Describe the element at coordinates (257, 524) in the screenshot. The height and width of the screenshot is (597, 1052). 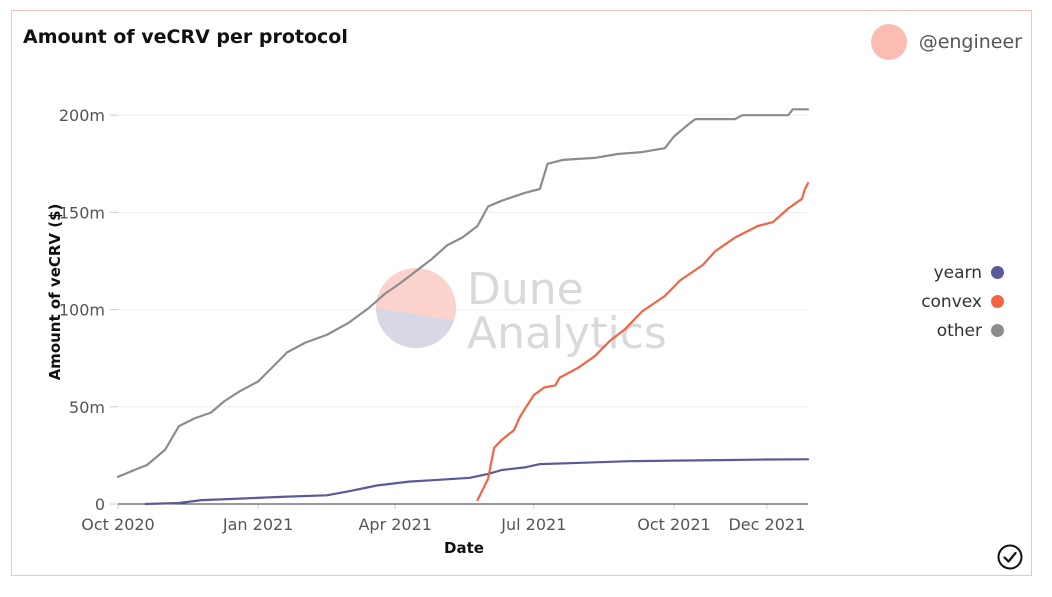
I see `x-tick-label: Jan 2021` at that location.